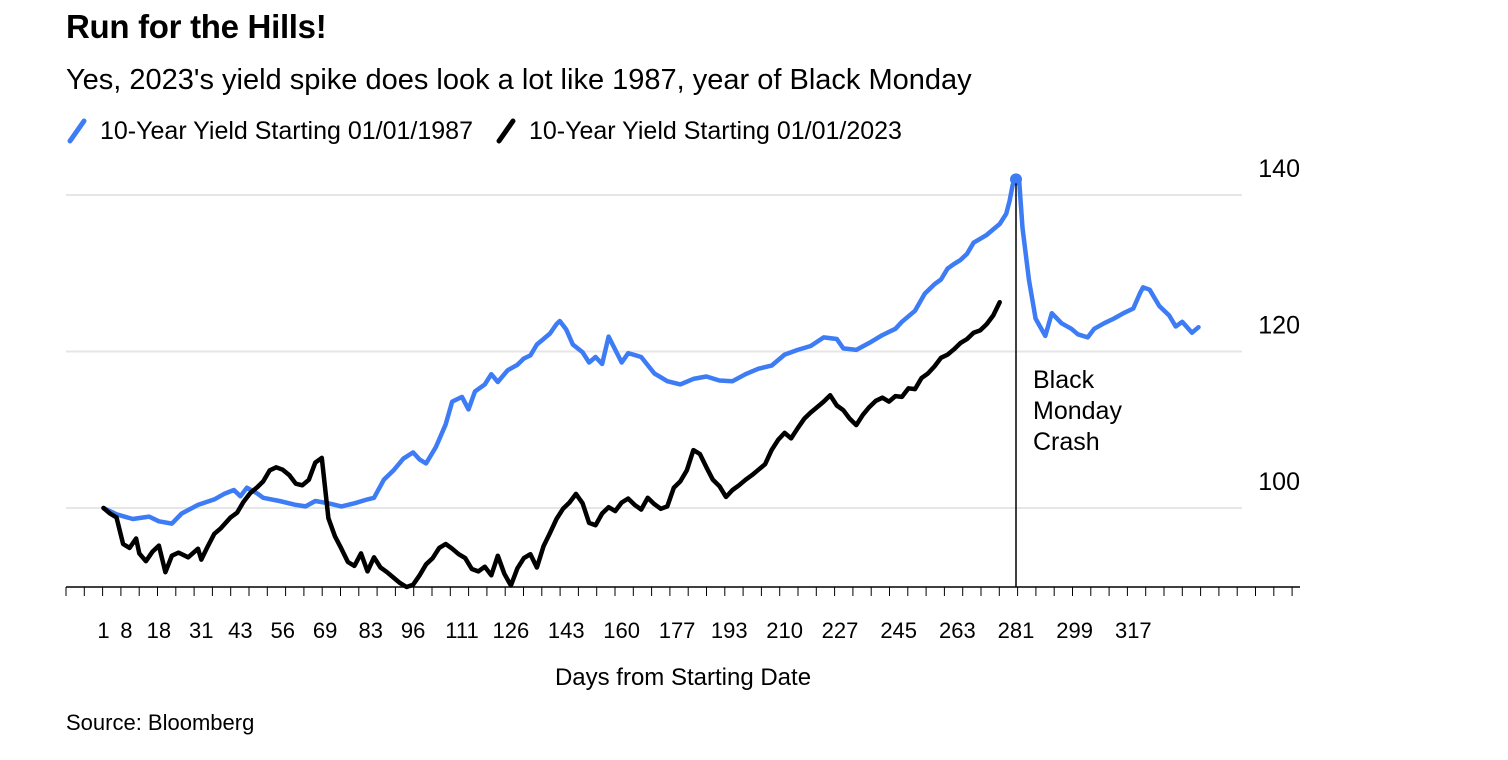  I want to click on x-tick-label-8: 8, so click(126, 630).